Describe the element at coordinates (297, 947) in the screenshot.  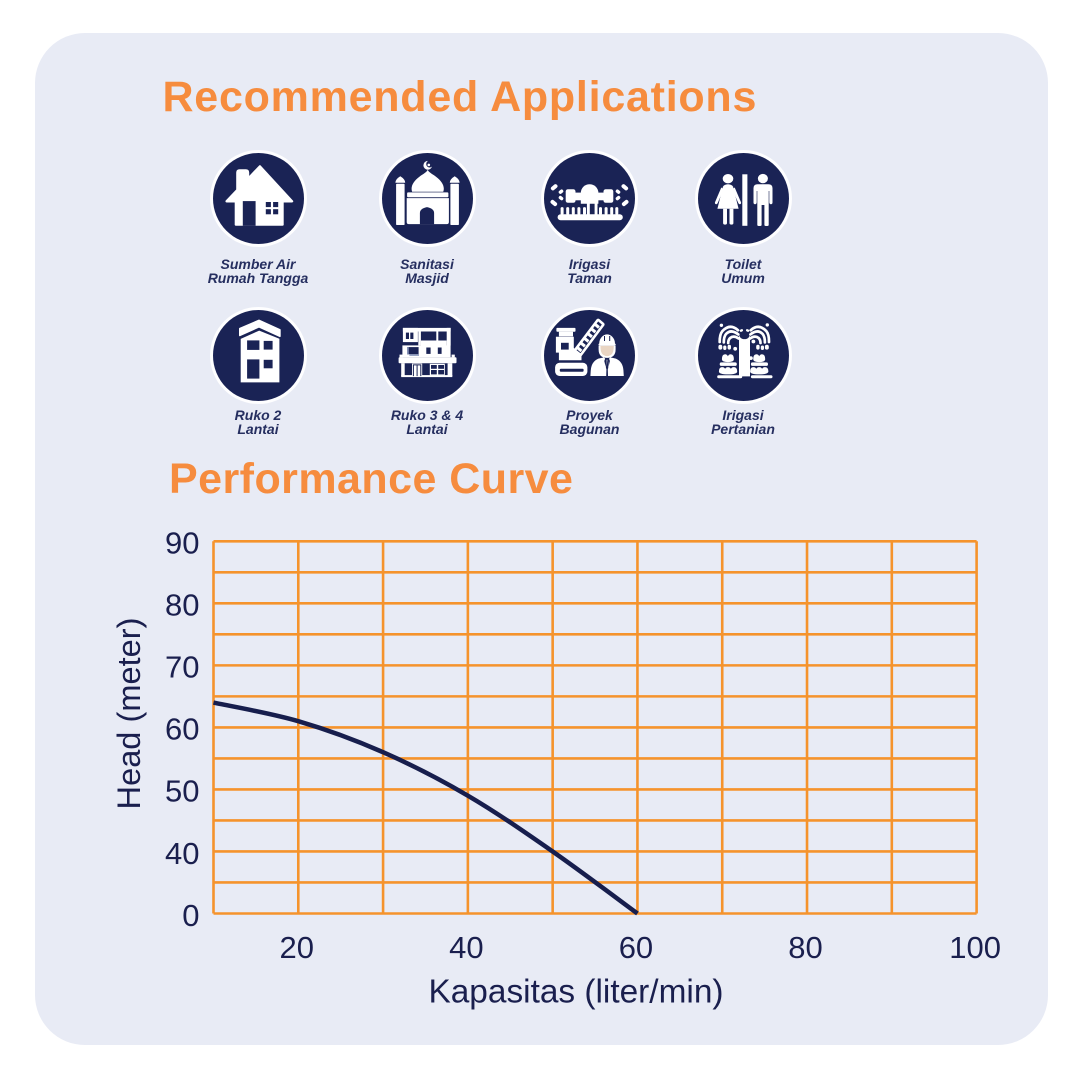
I see `svg-text: 20` at that location.